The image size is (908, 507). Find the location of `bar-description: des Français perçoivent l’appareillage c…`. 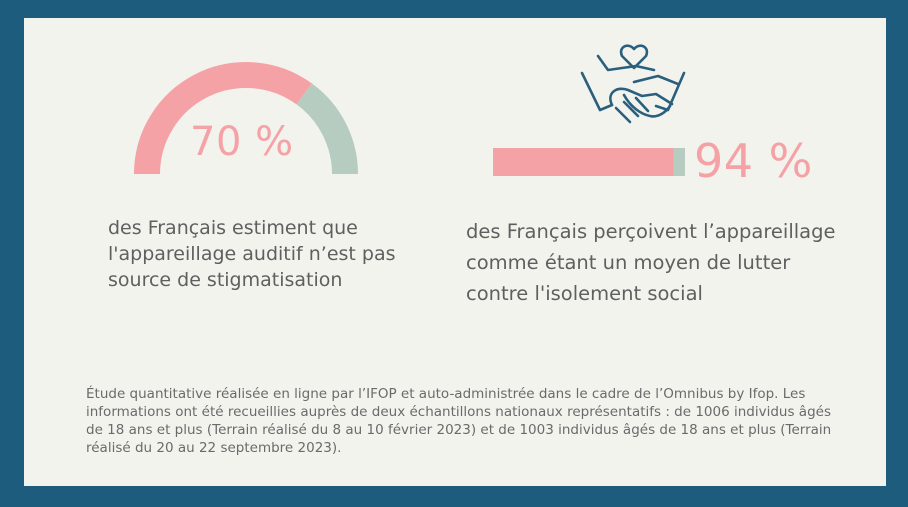

bar-description: des Français perçoivent l’appareillage c… is located at coordinates (651, 262).